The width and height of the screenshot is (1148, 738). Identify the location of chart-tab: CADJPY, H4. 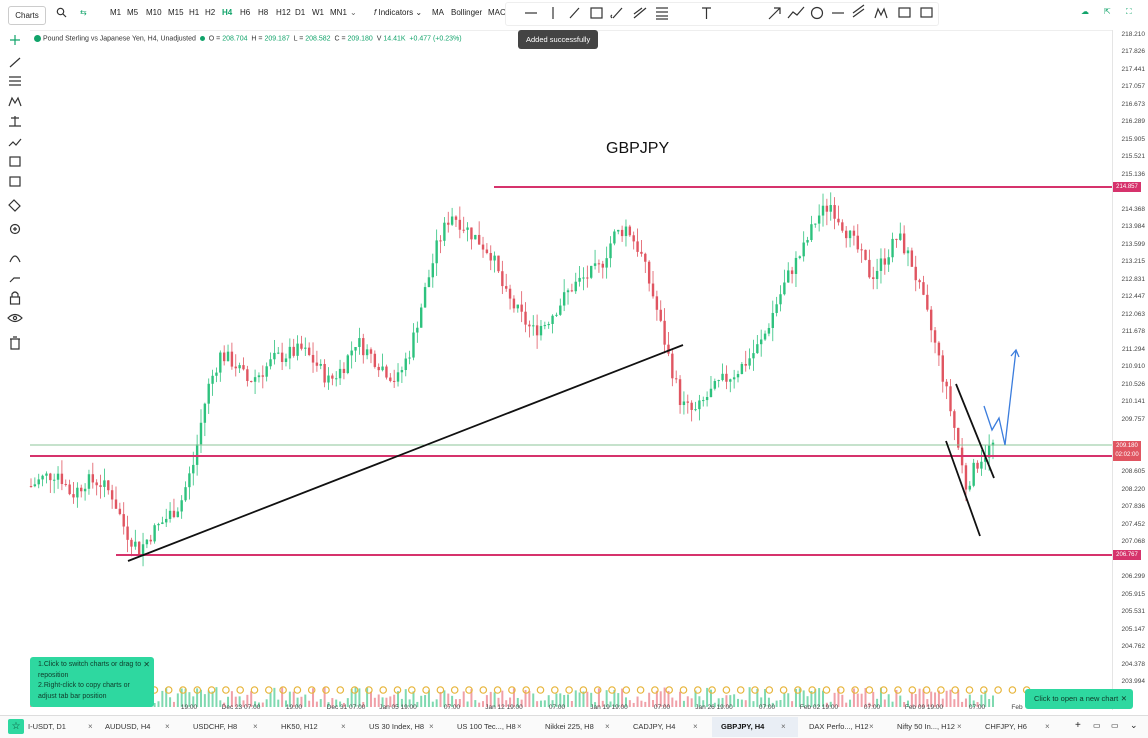
(654, 726).